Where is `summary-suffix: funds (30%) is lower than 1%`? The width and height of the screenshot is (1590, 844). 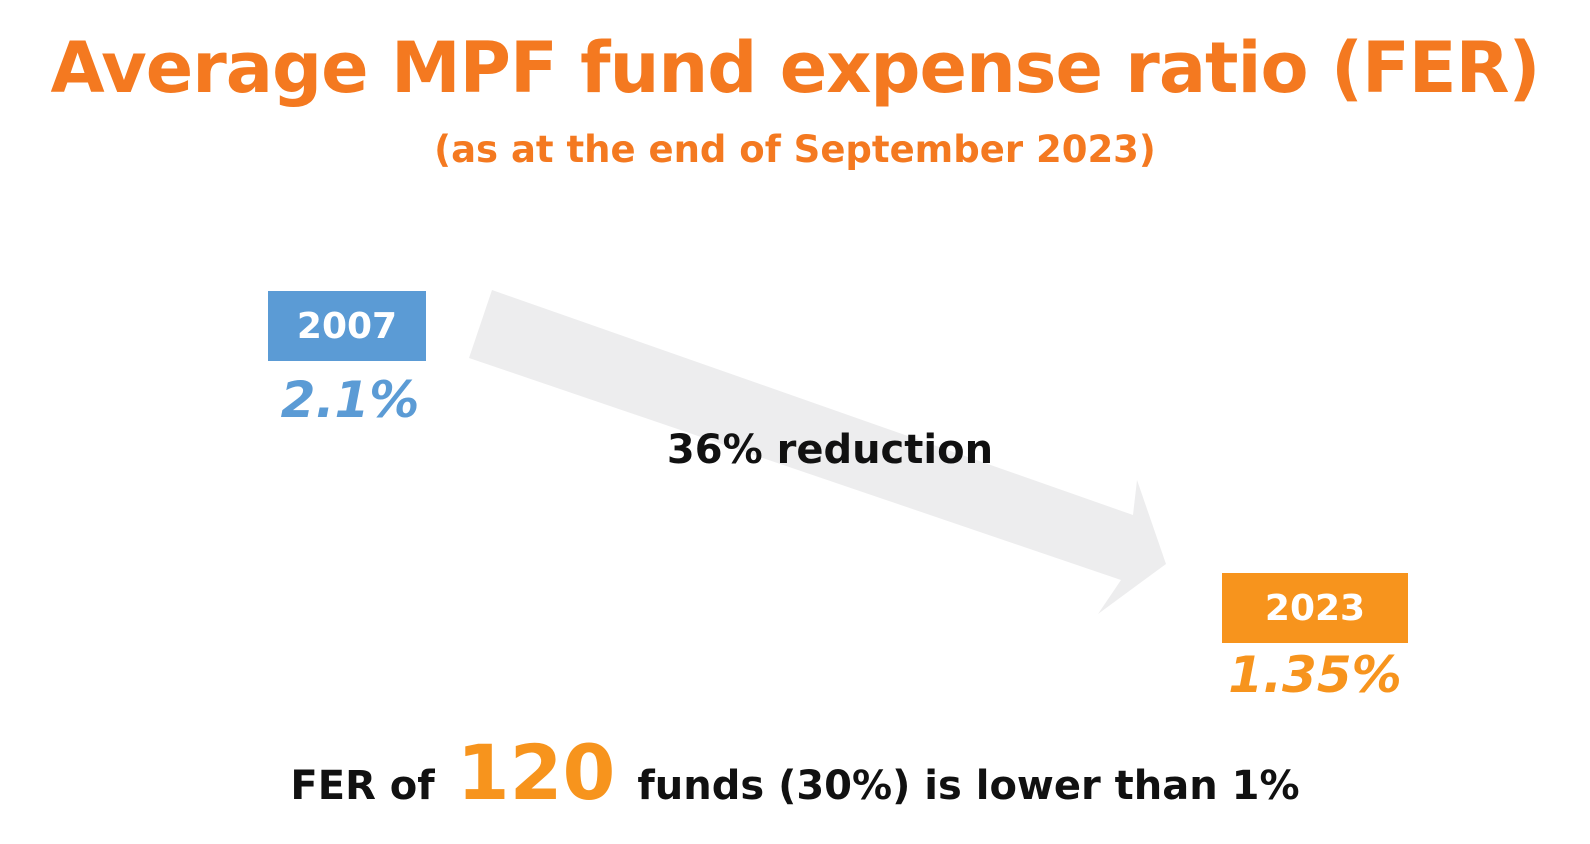
summary-suffix: funds (30%) is lower than 1% is located at coordinates (968, 786).